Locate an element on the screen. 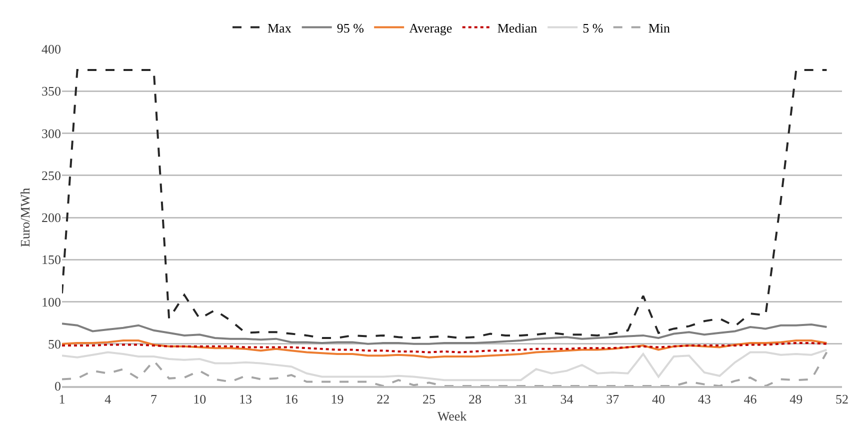 The height and width of the screenshot is (438, 854). x-tick-label: 52 is located at coordinates (842, 399).